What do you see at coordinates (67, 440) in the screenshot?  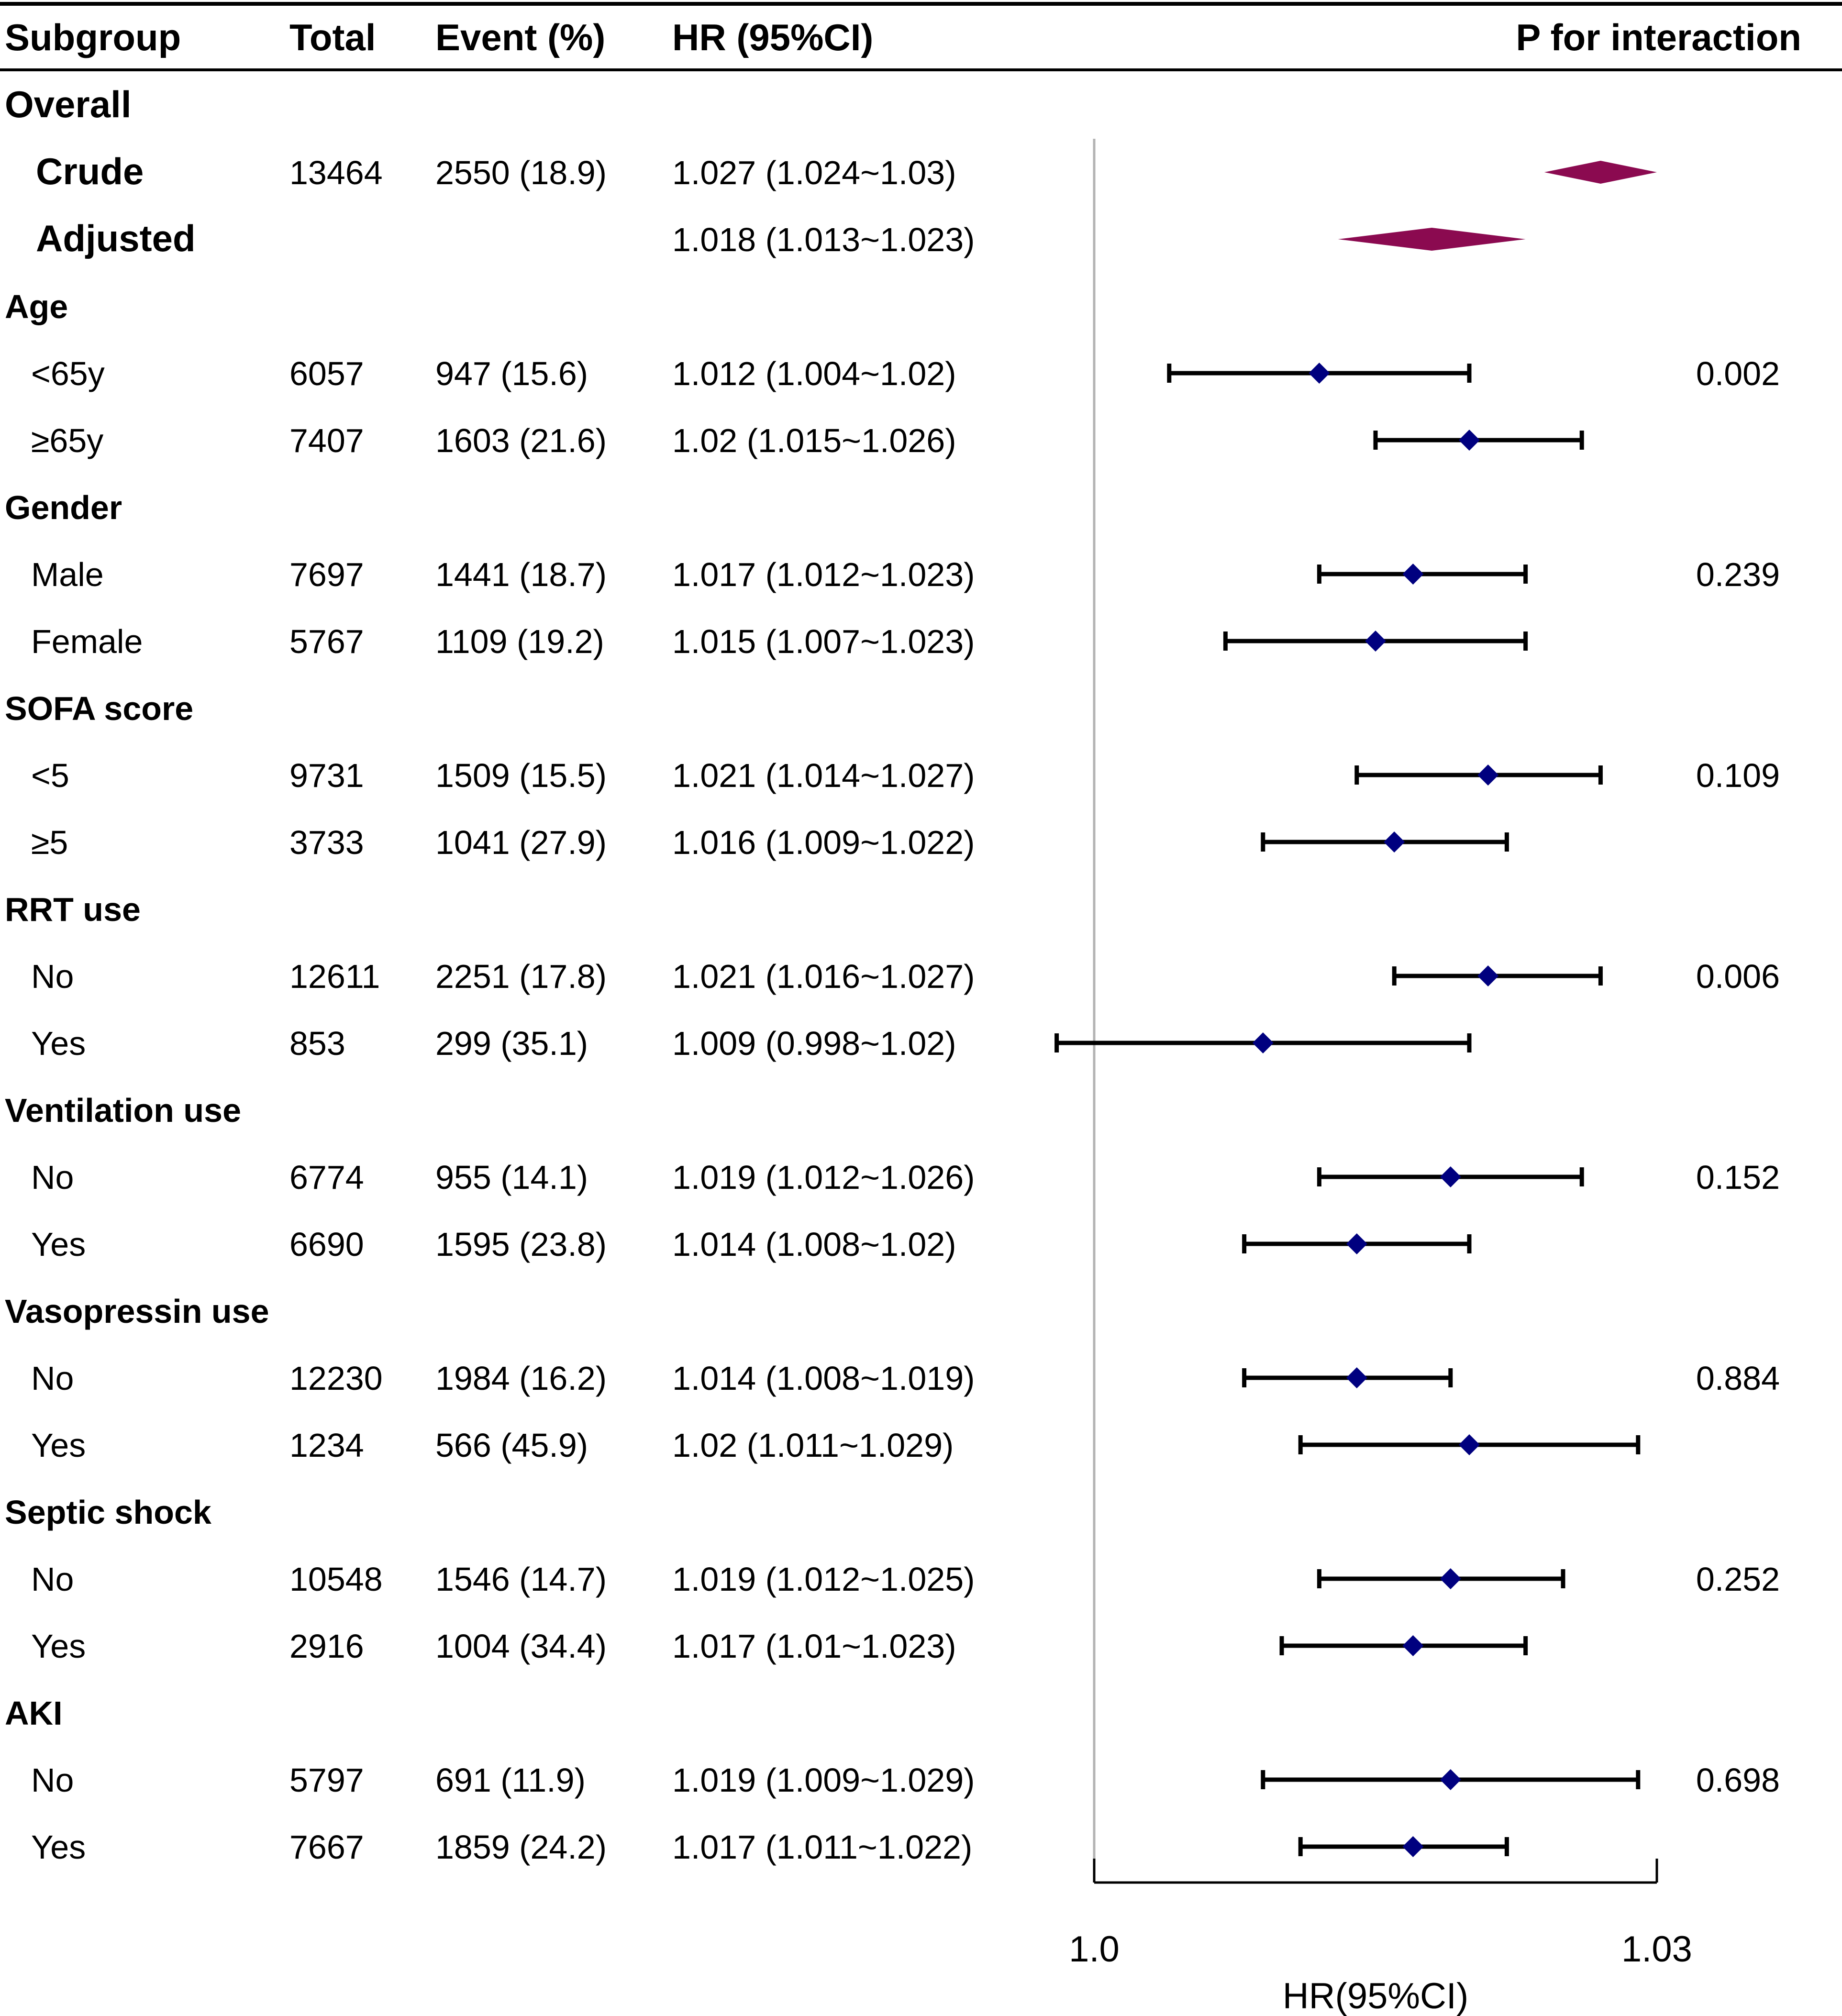 I see `row-label: ≥65y` at bounding box center [67, 440].